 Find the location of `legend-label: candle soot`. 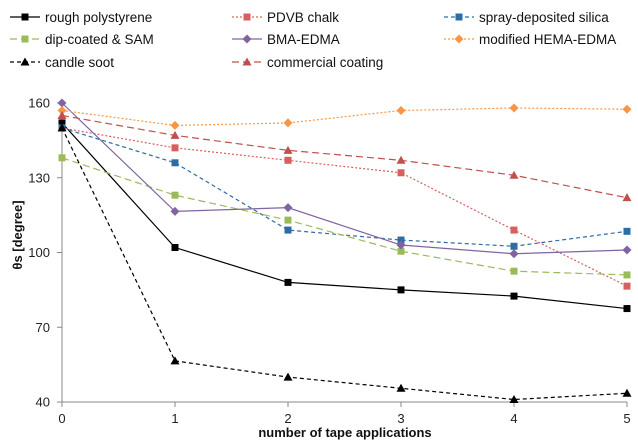

legend-label: candle soot is located at coordinates (79, 62).